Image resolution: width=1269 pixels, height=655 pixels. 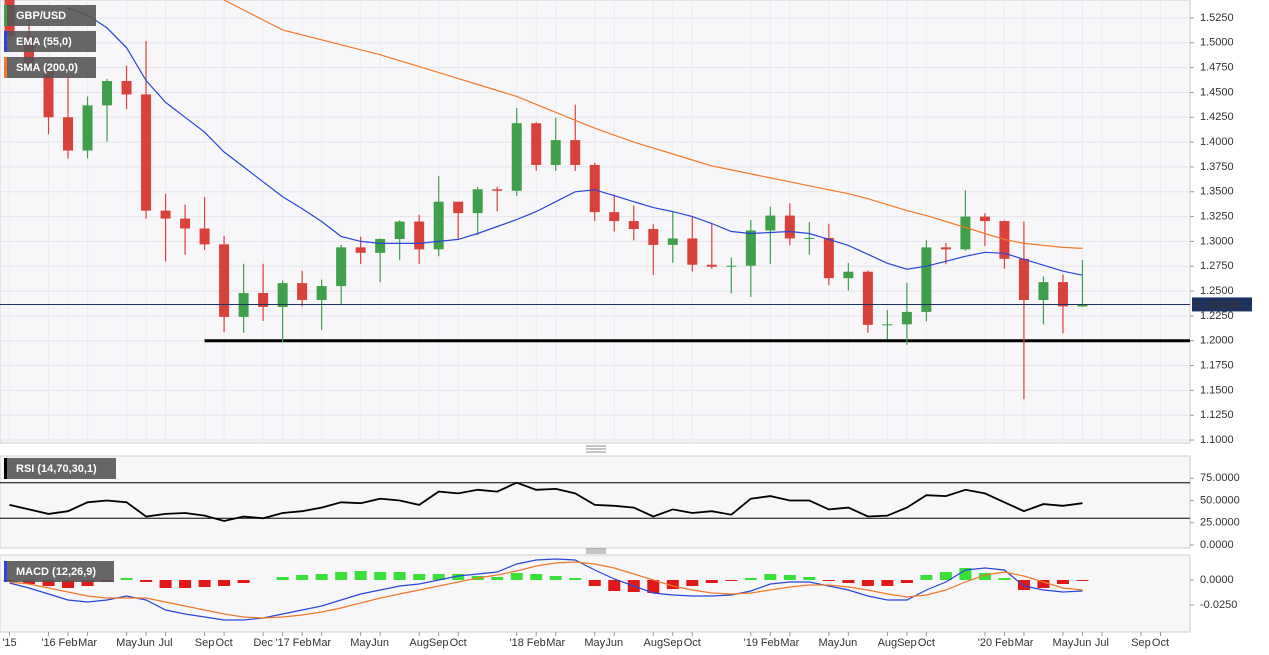 I want to click on y-tick-label: 1.5000, so click(x=1217, y=43).